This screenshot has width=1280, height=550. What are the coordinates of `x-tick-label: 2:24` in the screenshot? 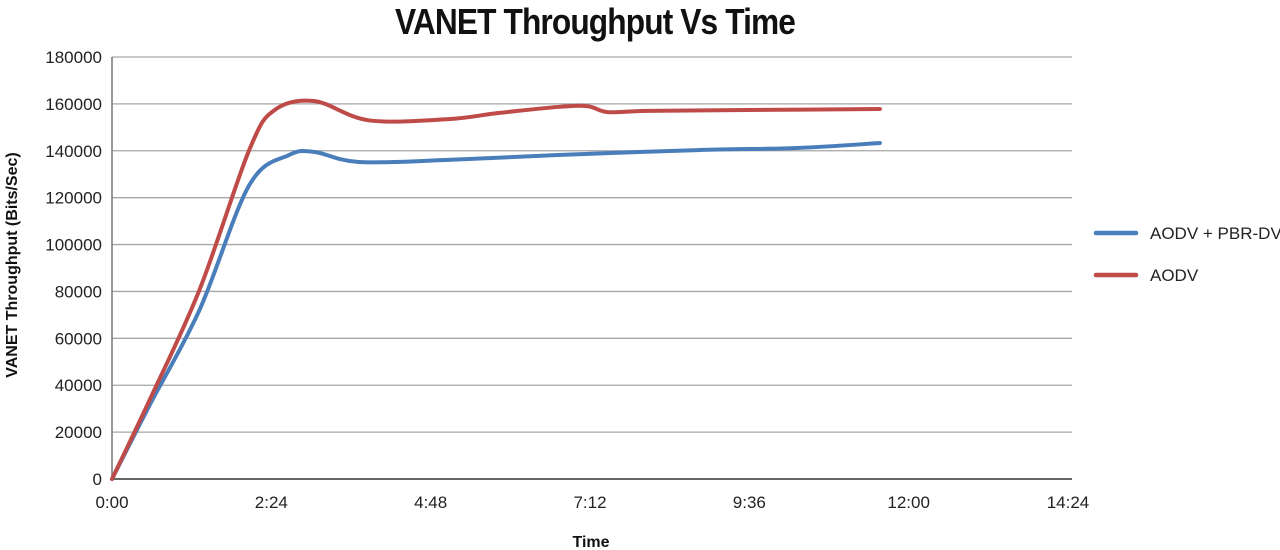 It's located at (271, 502).